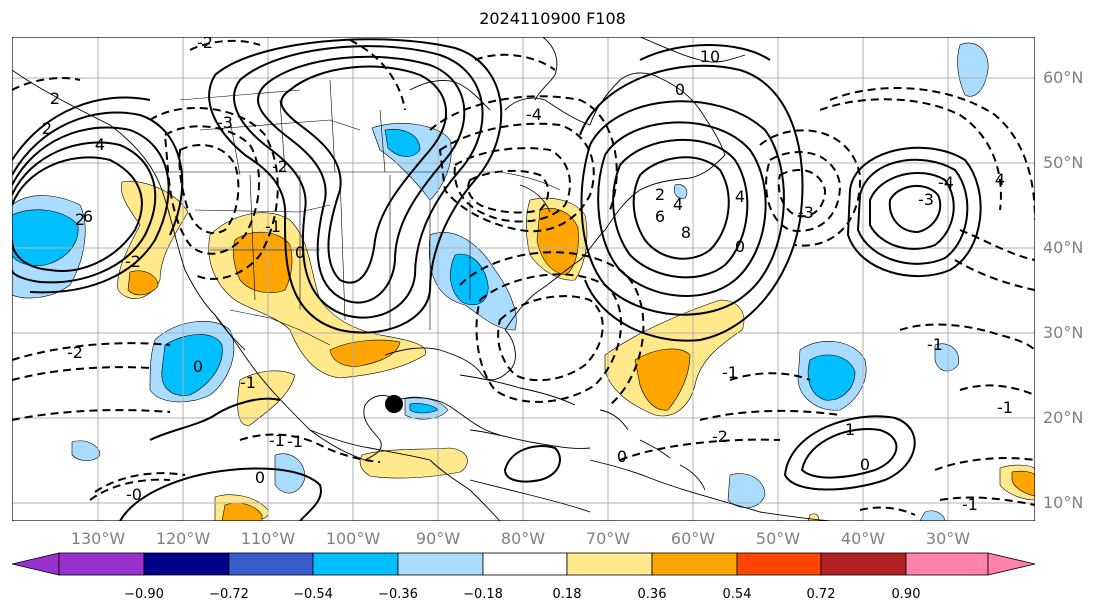 Image resolution: width=1105 pixels, height=615 pixels. I want to click on contour-label: -0, so click(134, 494).